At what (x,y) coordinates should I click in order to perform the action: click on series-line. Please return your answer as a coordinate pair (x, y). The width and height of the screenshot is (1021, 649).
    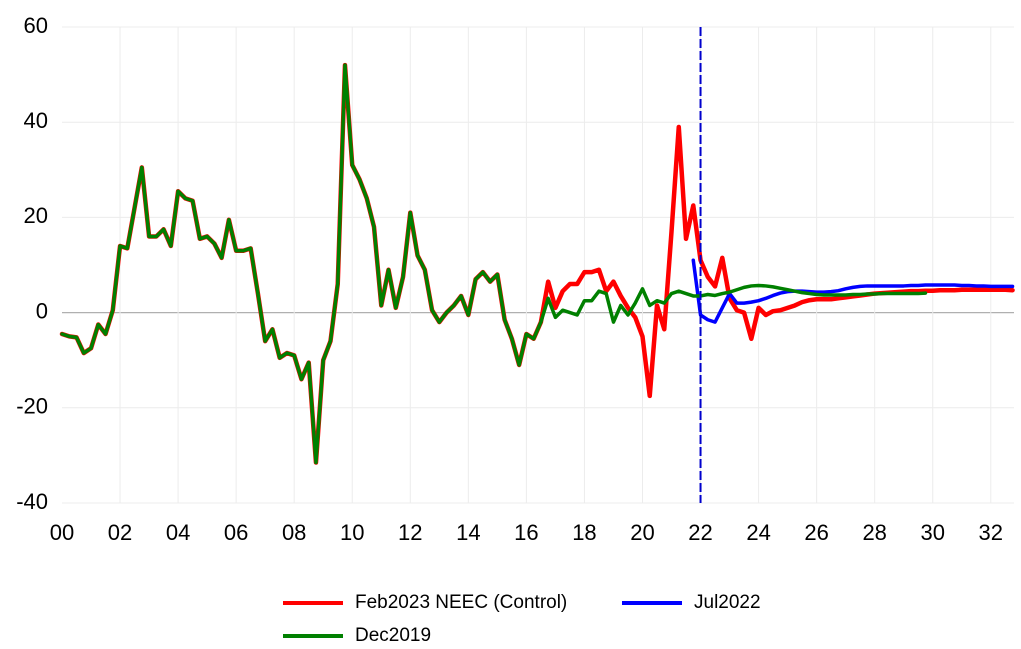
    Looking at the image, I should click on (853, 291).